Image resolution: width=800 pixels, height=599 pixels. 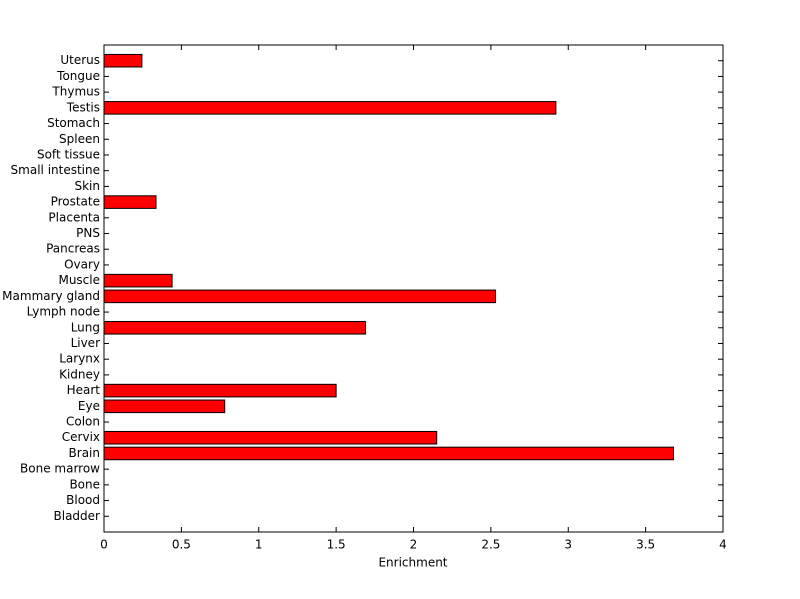 I want to click on x-tick-label: 1.5, so click(x=336, y=545).